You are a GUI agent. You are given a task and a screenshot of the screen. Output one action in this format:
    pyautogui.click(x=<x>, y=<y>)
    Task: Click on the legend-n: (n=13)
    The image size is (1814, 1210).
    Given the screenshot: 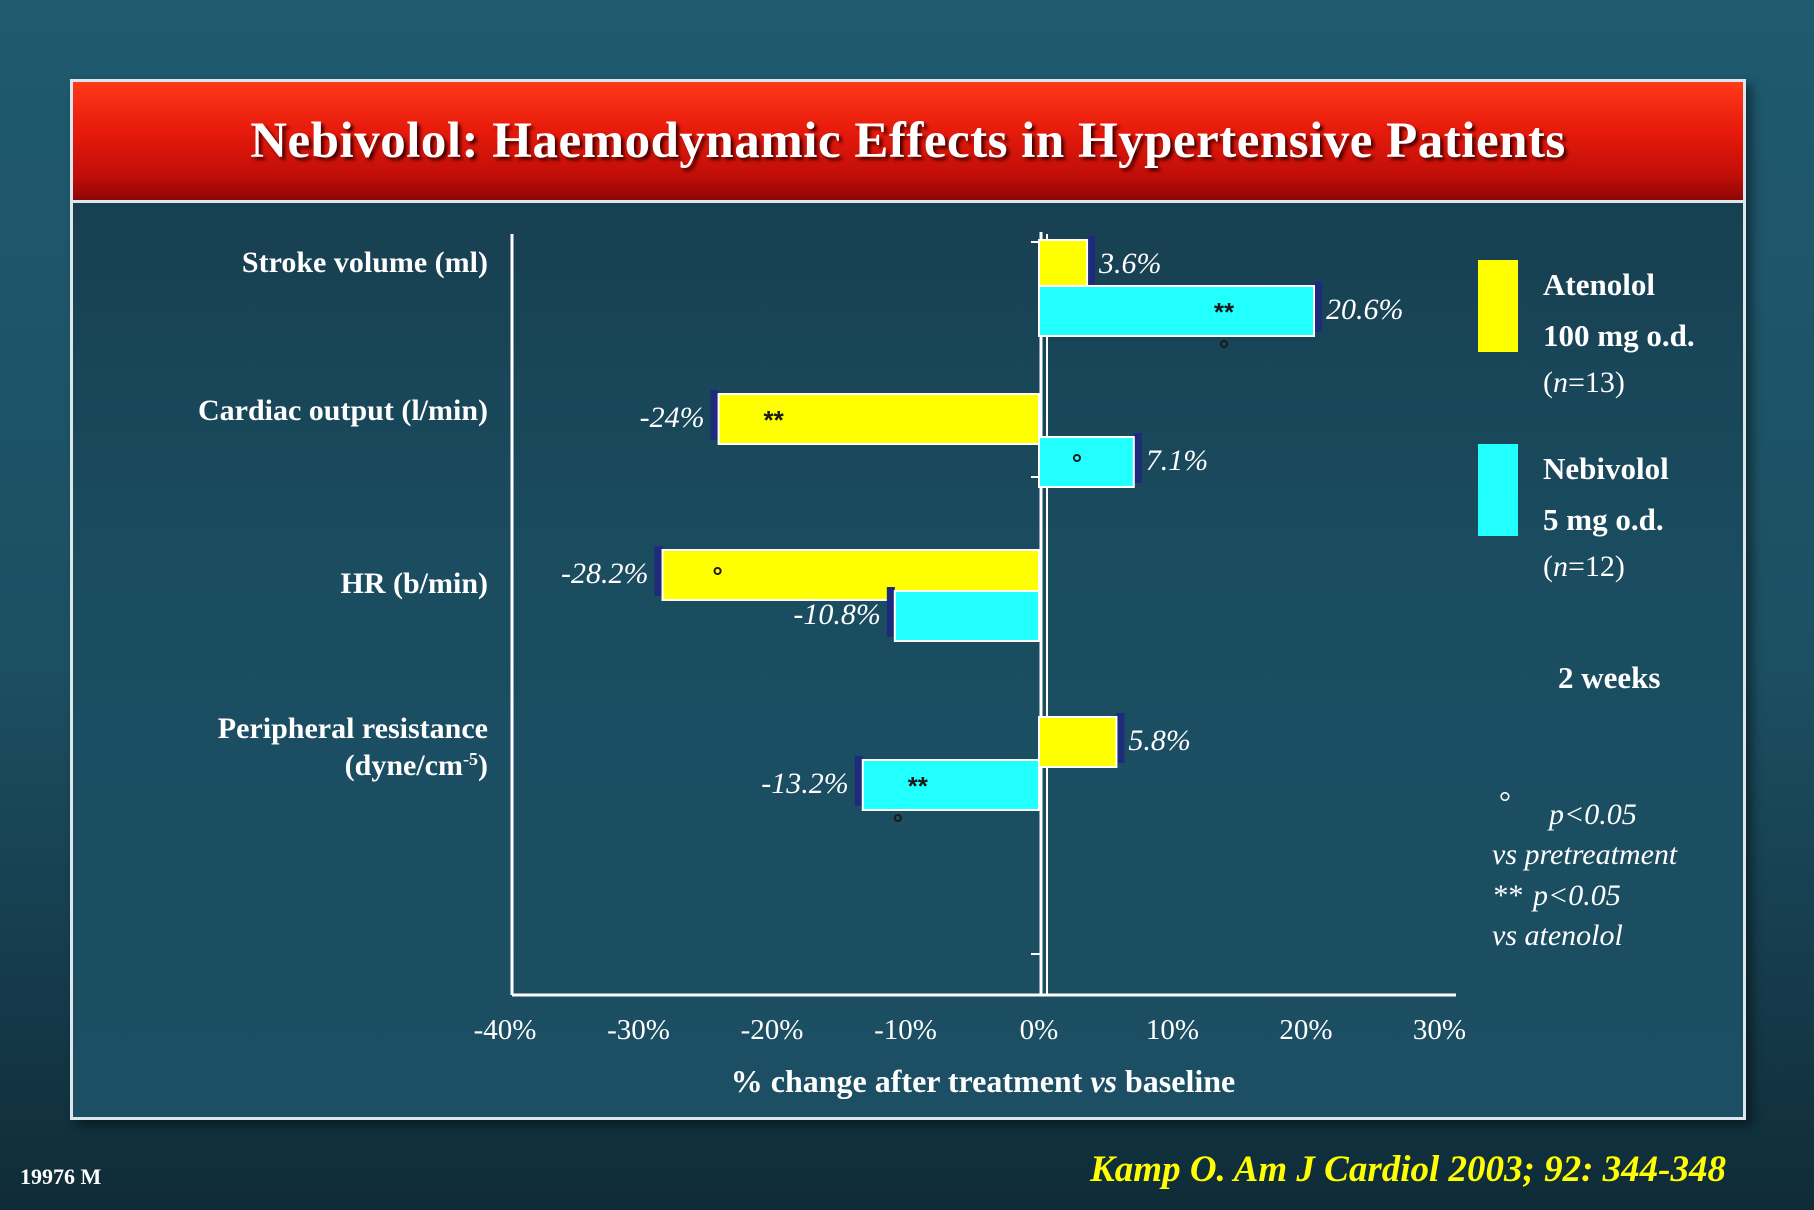 What is the action you would take?
    pyautogui.click(x=1584, y=382)
    